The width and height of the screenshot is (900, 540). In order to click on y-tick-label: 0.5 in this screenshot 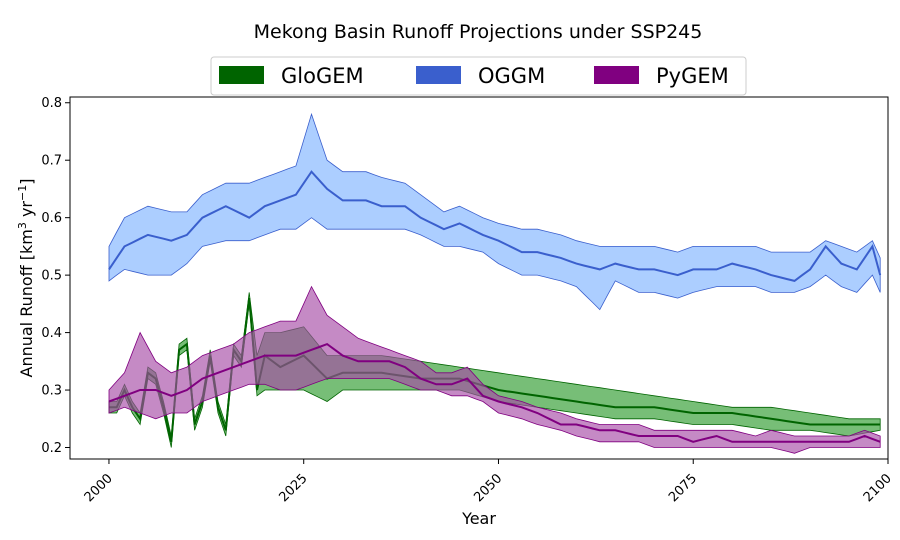, I will do `click(51, 276)`.